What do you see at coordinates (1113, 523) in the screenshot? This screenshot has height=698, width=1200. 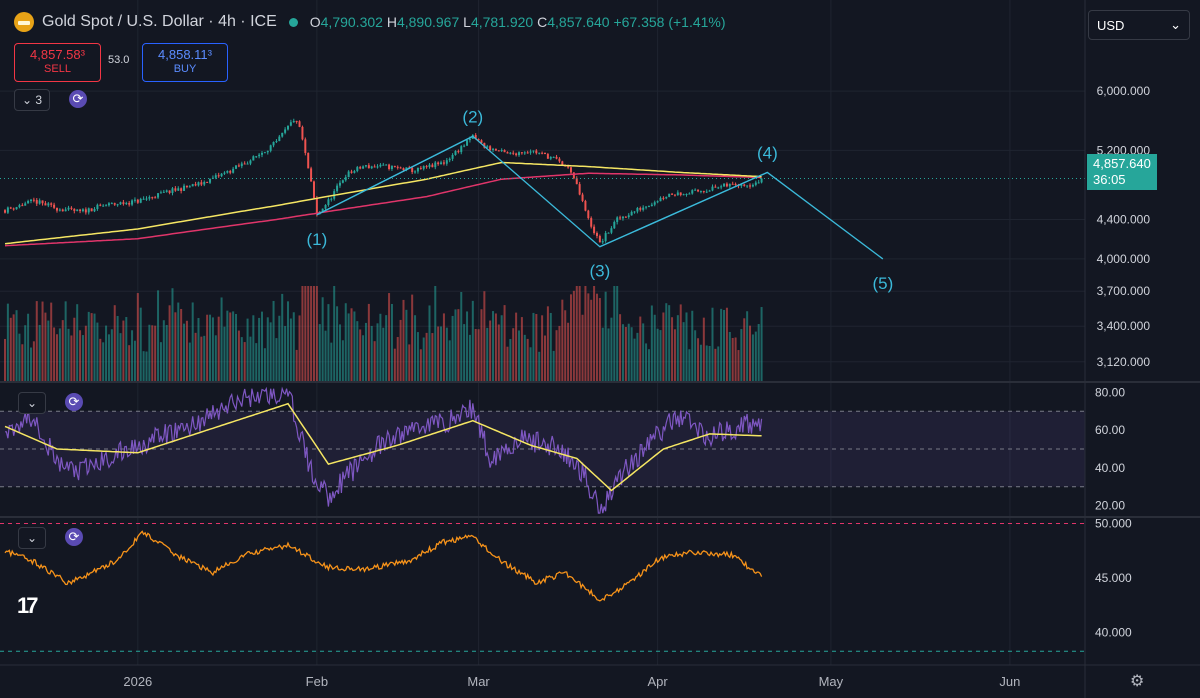 I see `oscillator-tick-label: 50.000` at bounding box center [1113, 523].